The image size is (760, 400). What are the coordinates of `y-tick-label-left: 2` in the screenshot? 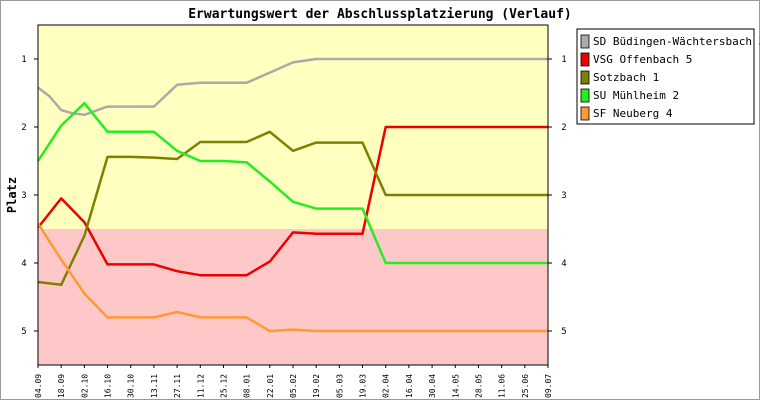 It's located at (23, 128).